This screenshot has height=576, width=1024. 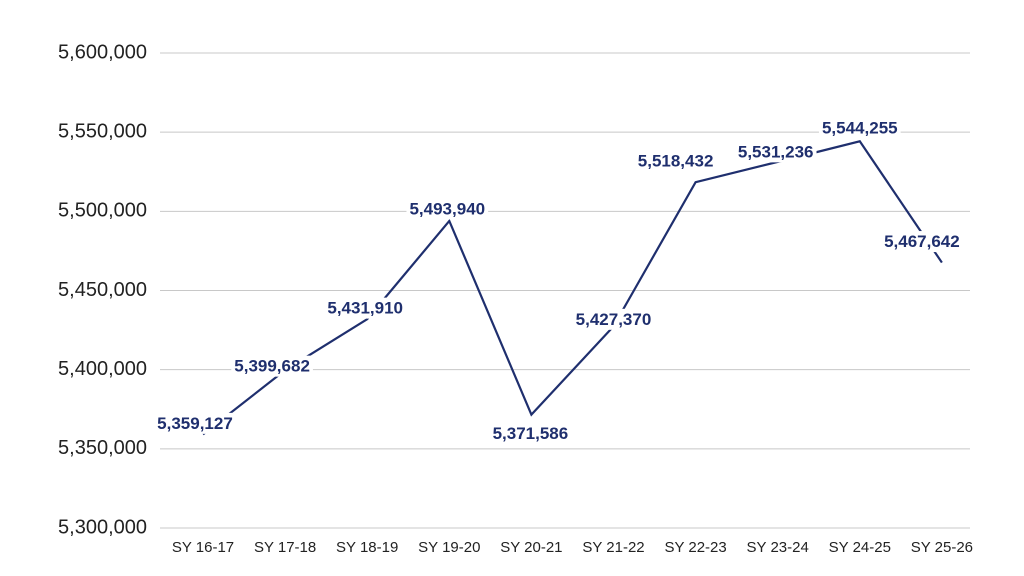 What do you see at coordinates (531, 547) in the screenshot?
I see `x-tick-label: SY 20-21` at bounding box center [531, 547].